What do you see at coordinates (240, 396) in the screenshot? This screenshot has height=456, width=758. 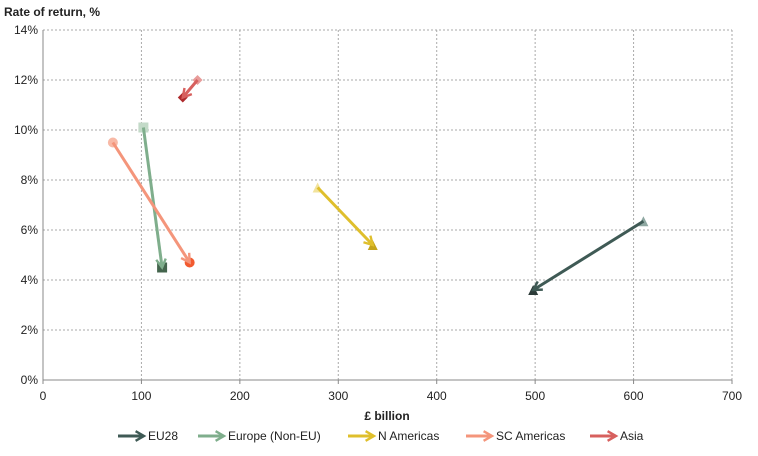 I see `x-tick-label: 200` at bounding box center [240, 396].